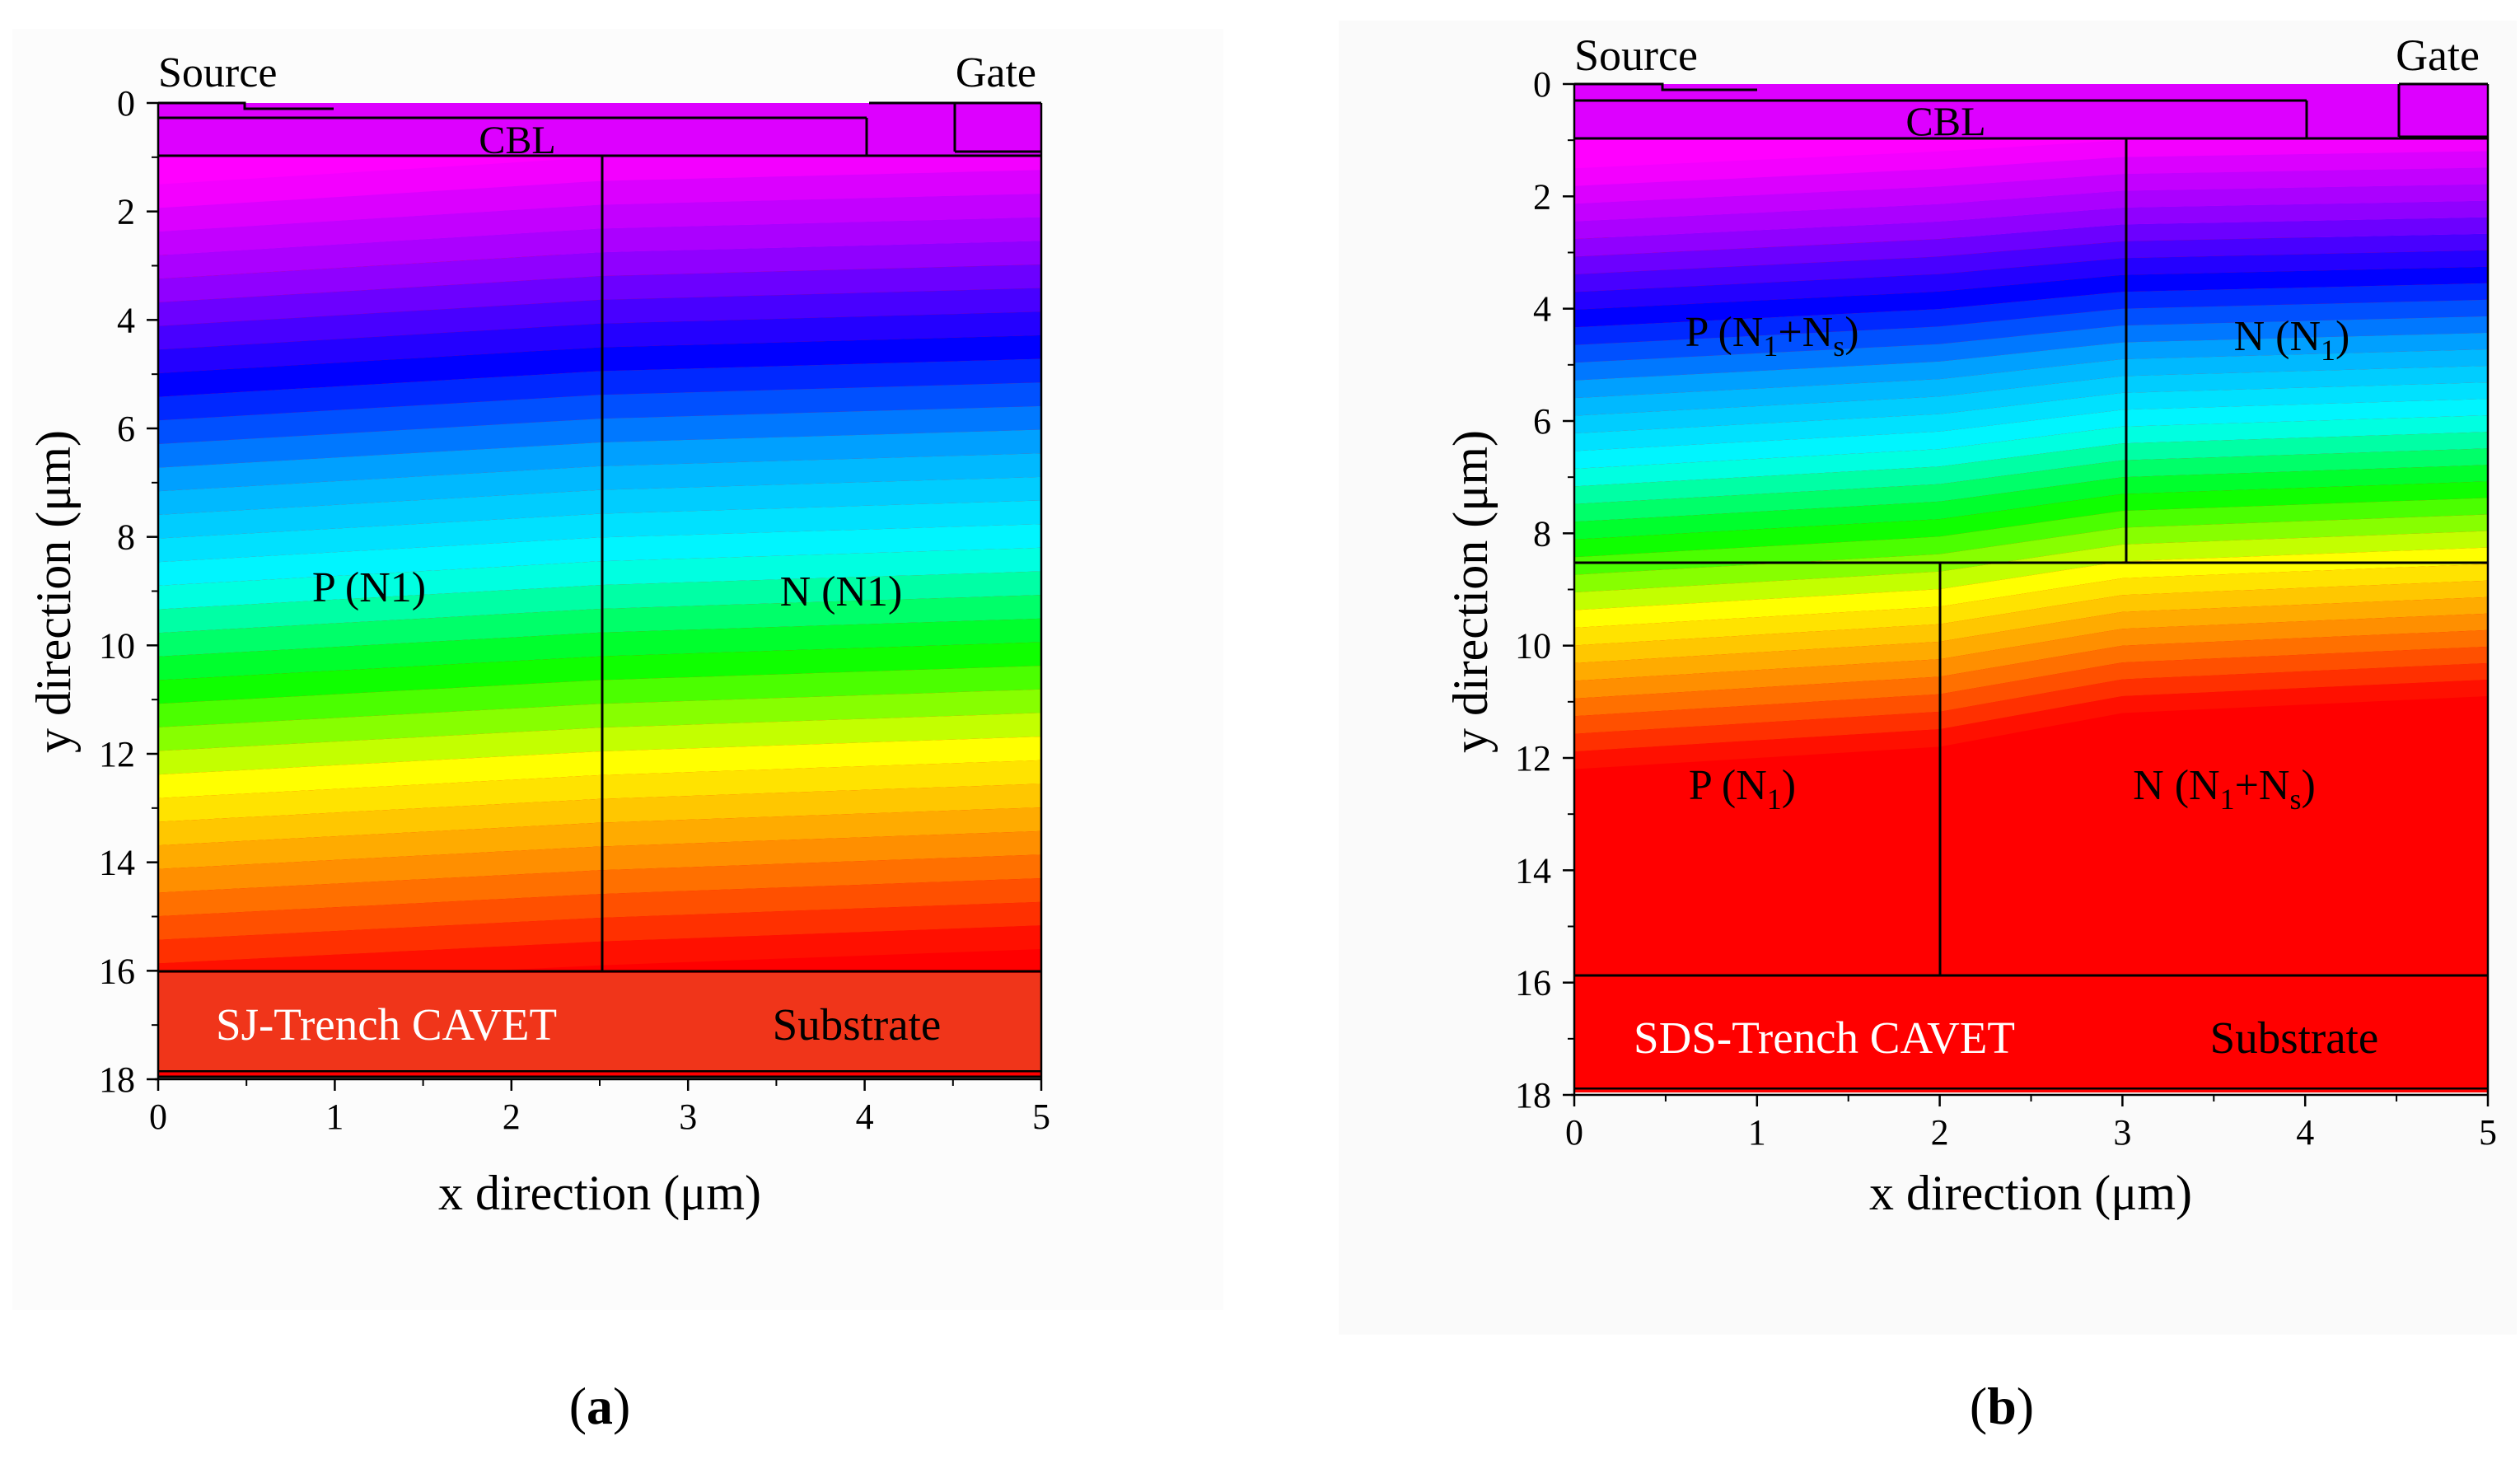 The height and width of the screenshot is (1464, 2520). What do you see at coordinates (126, 537) in the screenshot?
I see `y-tick-label: 8` at bounding box center [126, 537].